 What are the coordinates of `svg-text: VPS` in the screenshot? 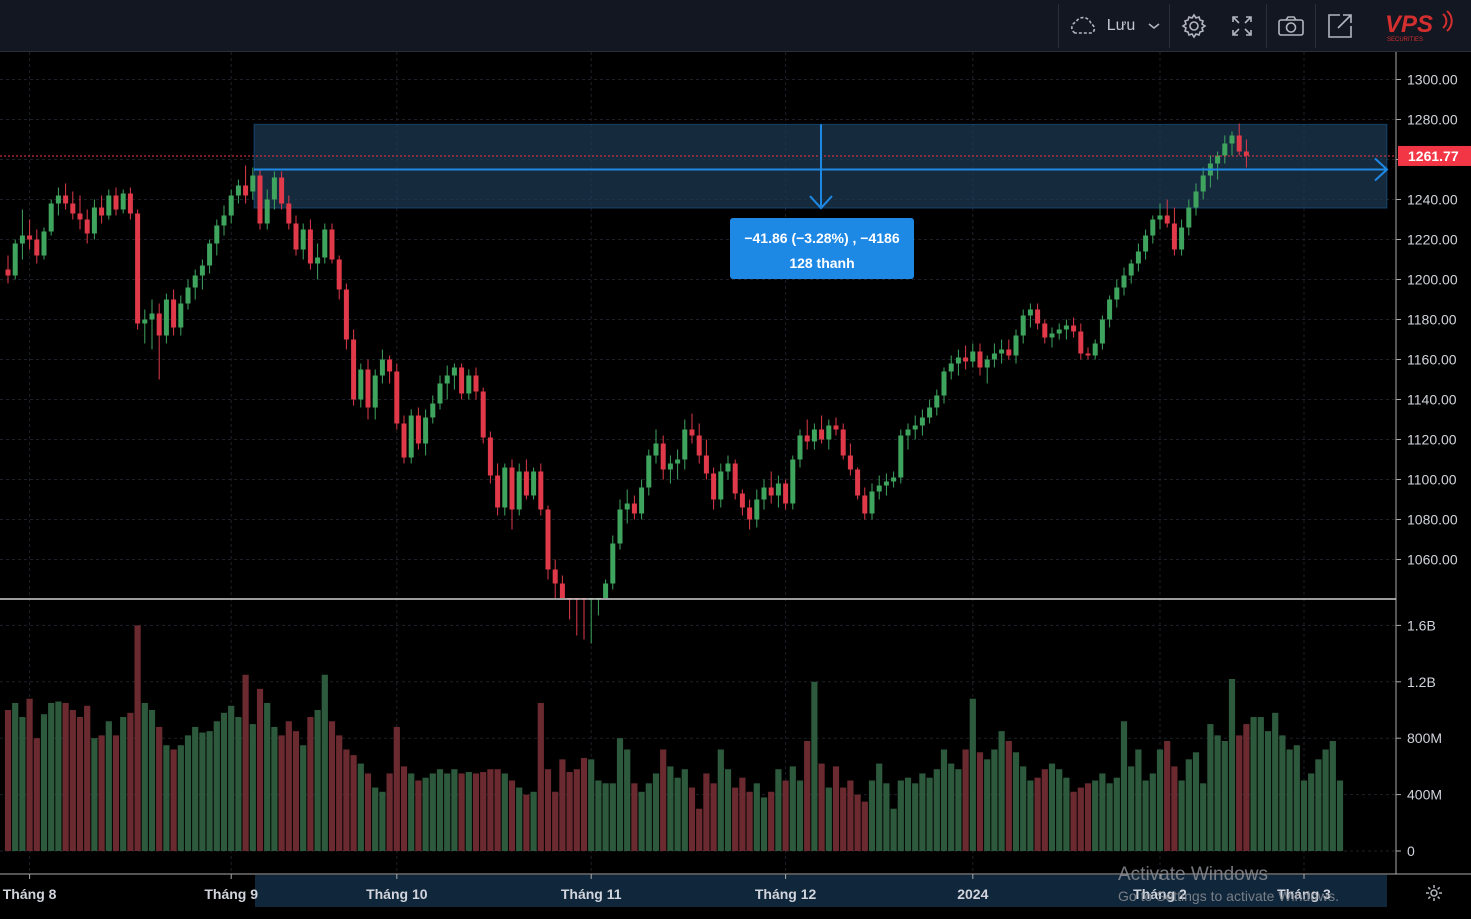 It's located at (1409, 24).